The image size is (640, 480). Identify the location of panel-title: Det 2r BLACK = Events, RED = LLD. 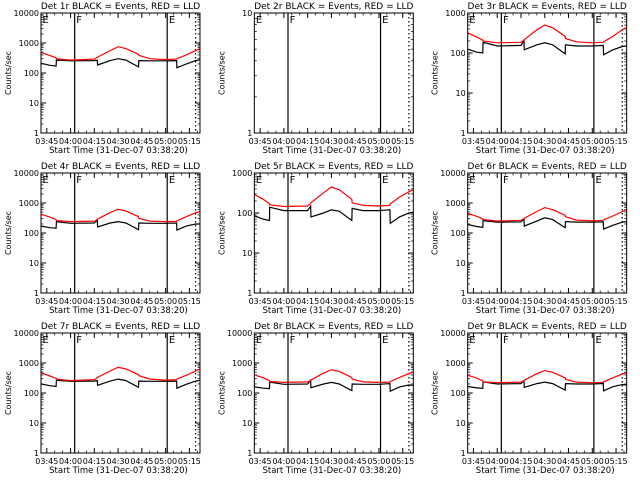
(333, 7).